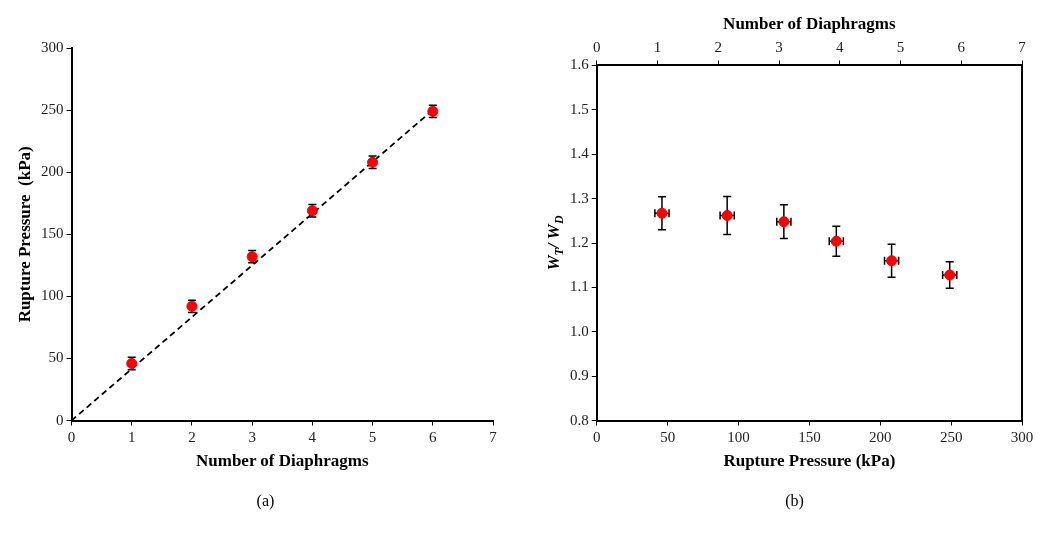  I want to click on y-tick-label: 150, so click(52, 233).